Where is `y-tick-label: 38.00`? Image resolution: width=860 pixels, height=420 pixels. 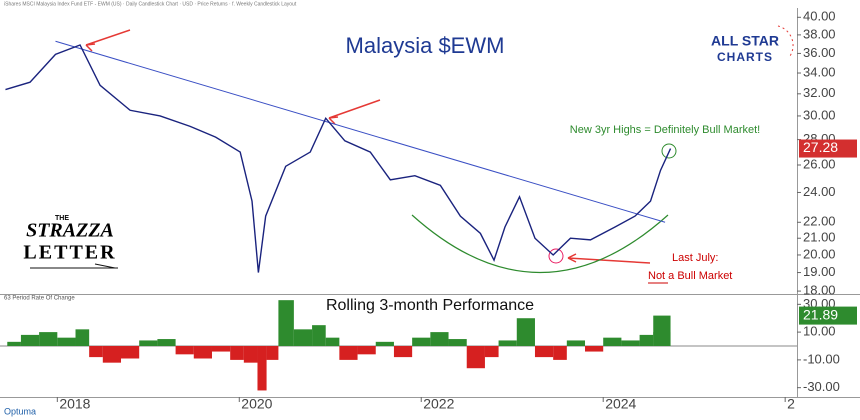 y-tick-label: 38.00 is located at coordinates (819, 33).